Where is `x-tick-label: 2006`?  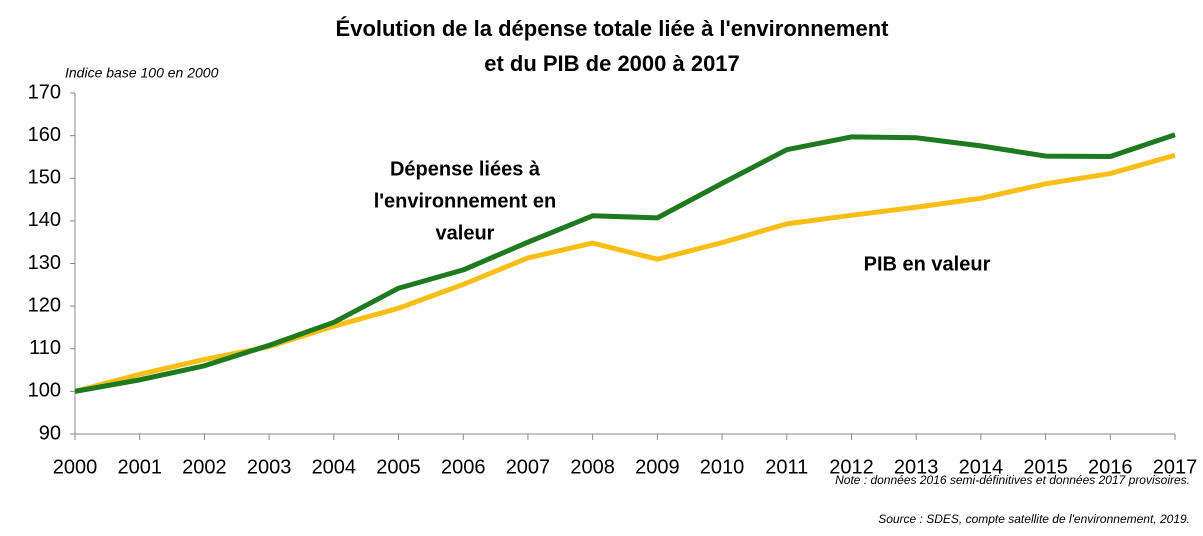 x-tick-label: 2006 is located at coordinates (463, 467).